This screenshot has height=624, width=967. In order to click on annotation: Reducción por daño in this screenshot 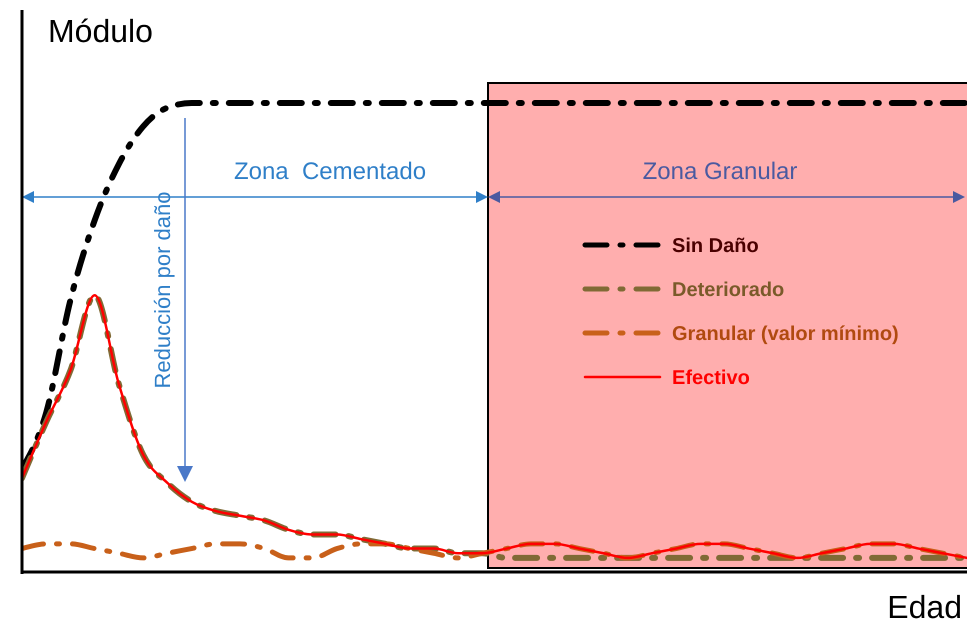, I will do `click(162, 290)`.